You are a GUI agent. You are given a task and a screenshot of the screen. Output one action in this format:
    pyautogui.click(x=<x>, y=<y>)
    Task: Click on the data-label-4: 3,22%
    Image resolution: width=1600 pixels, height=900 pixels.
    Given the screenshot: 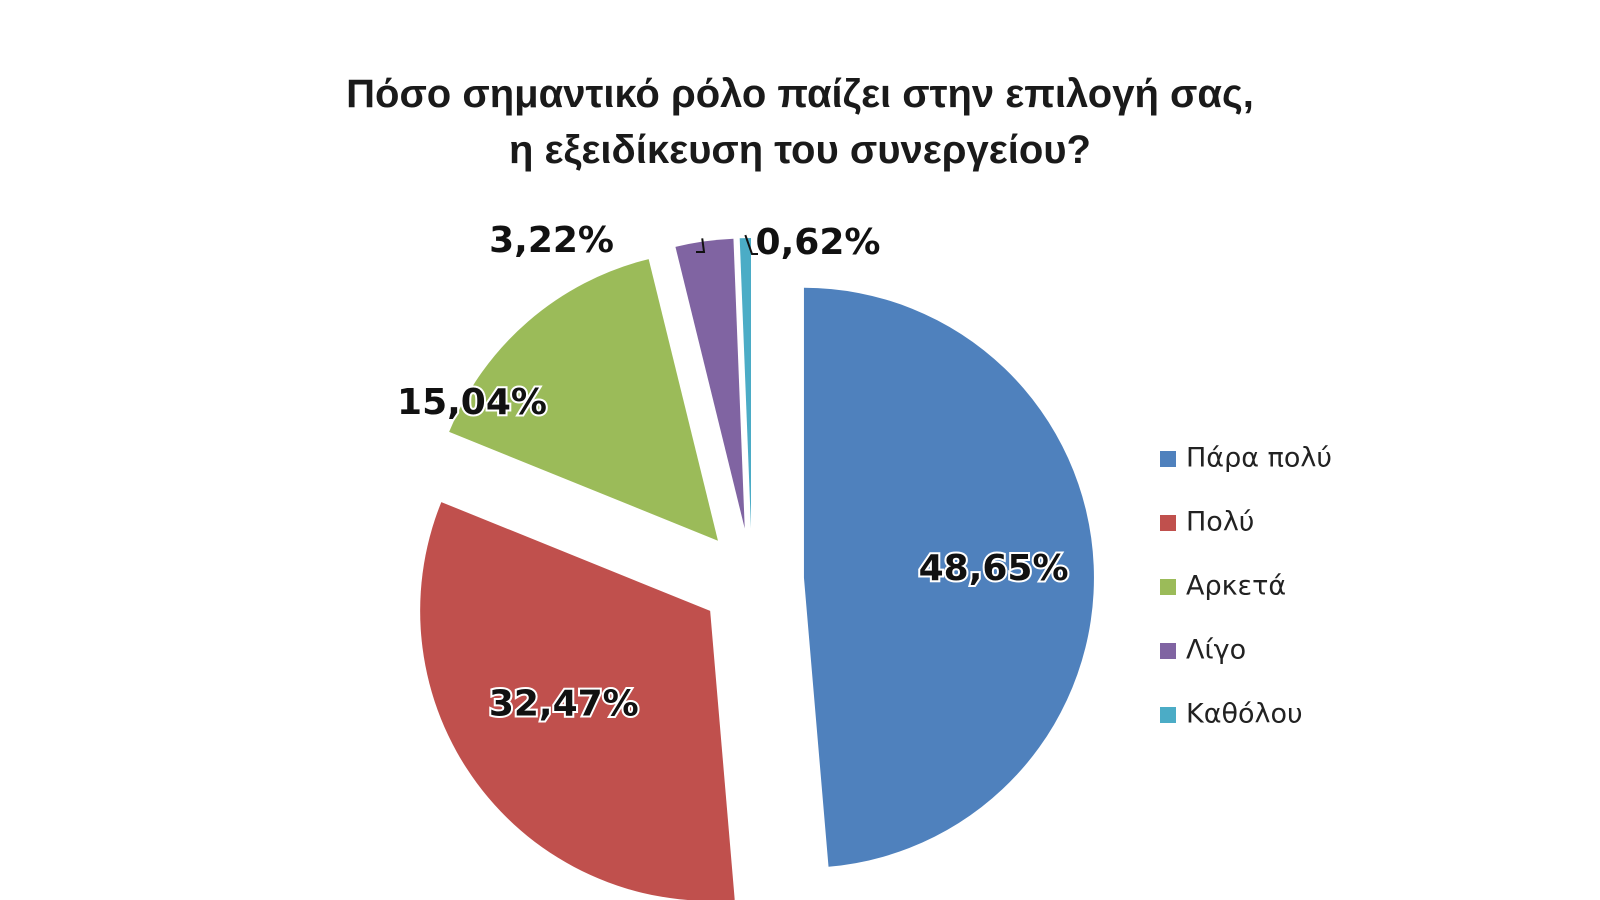 What is the action you would take?
    pyautogui.click(x=551, y=240)
    